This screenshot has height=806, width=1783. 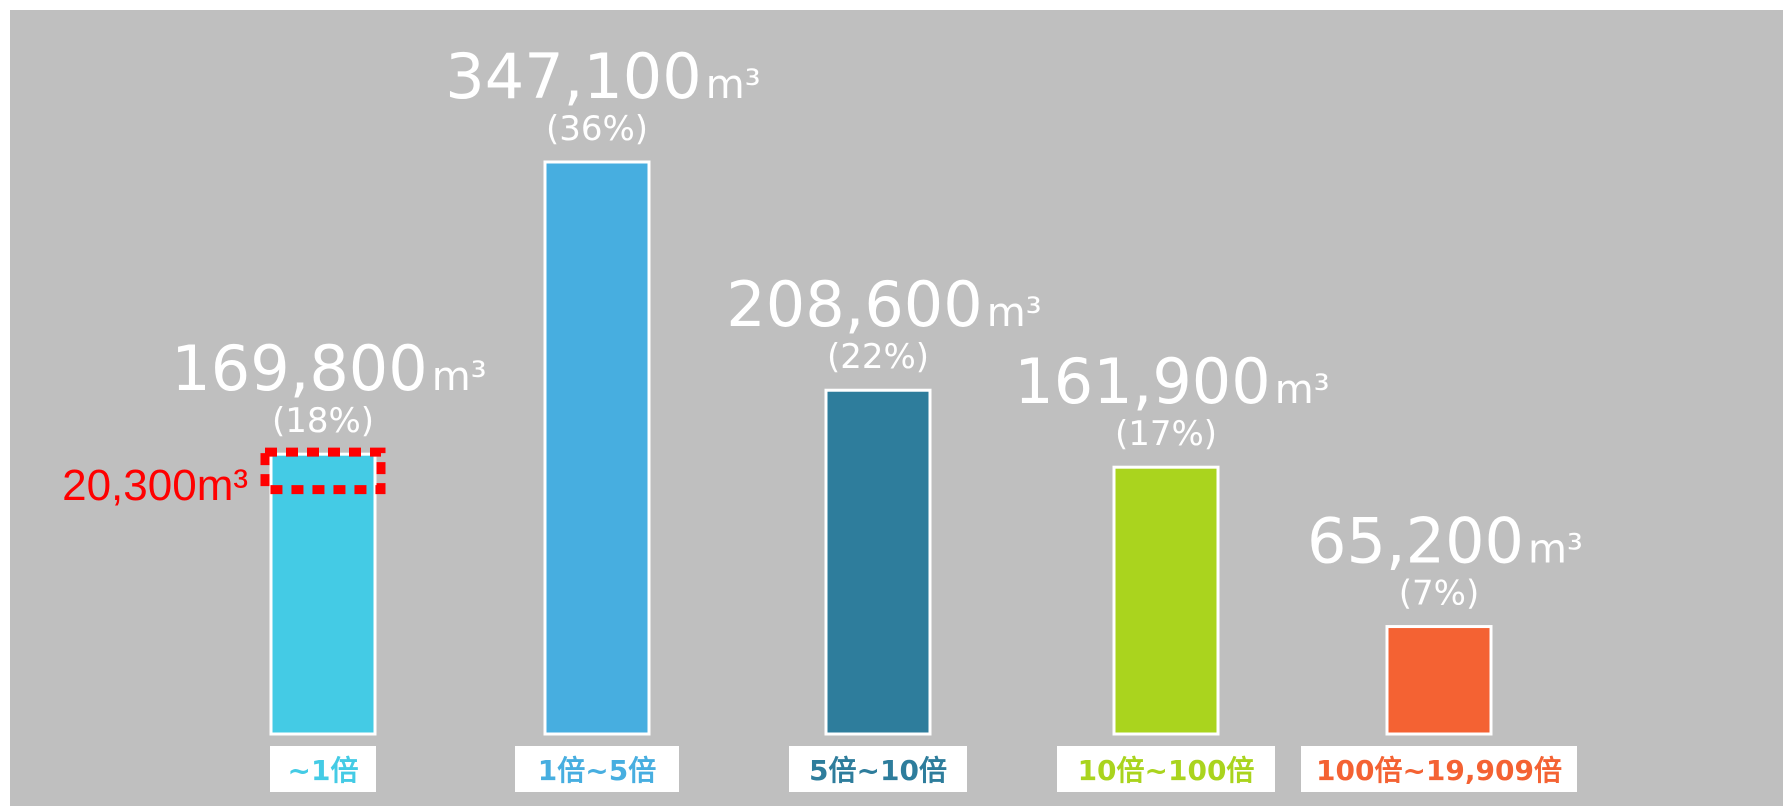 What do you see at coordinates (883, 304) in the screenshot?
I see `value-label: 208,600 m³` at bounding box center [883, 304].